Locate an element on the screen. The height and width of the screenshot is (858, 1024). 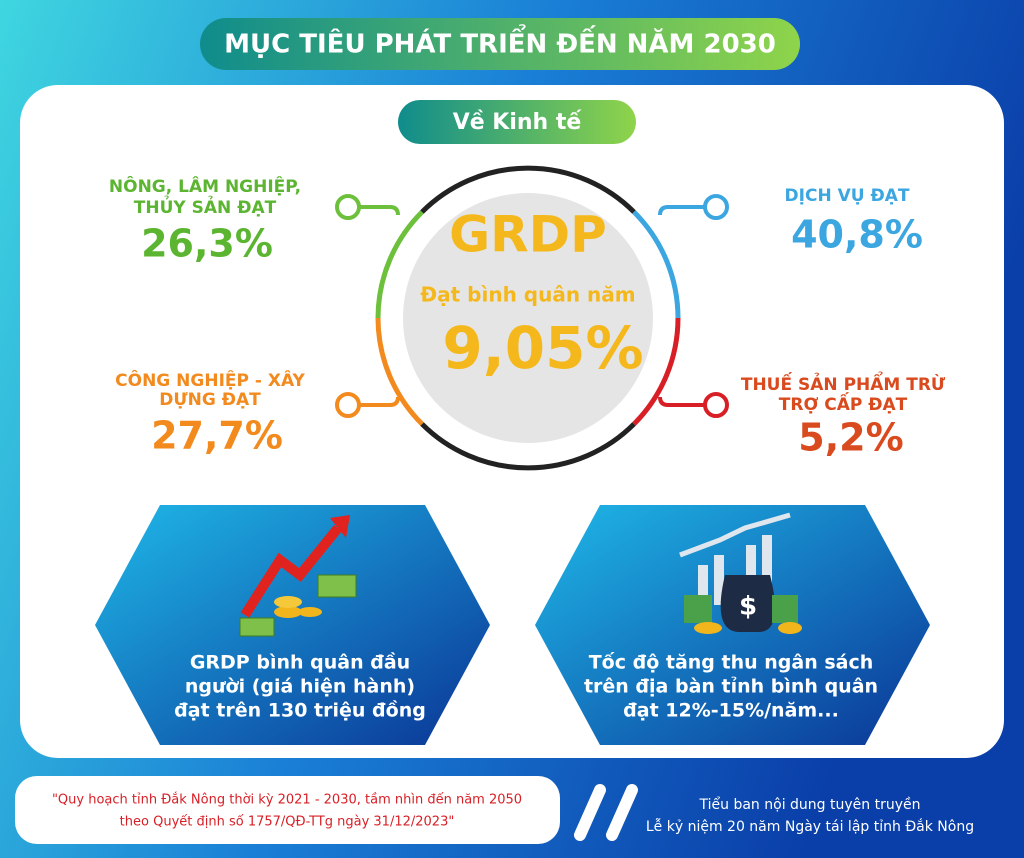
card-text: đạt trên 130 triệu đồng is located at coordinates (300, 710).